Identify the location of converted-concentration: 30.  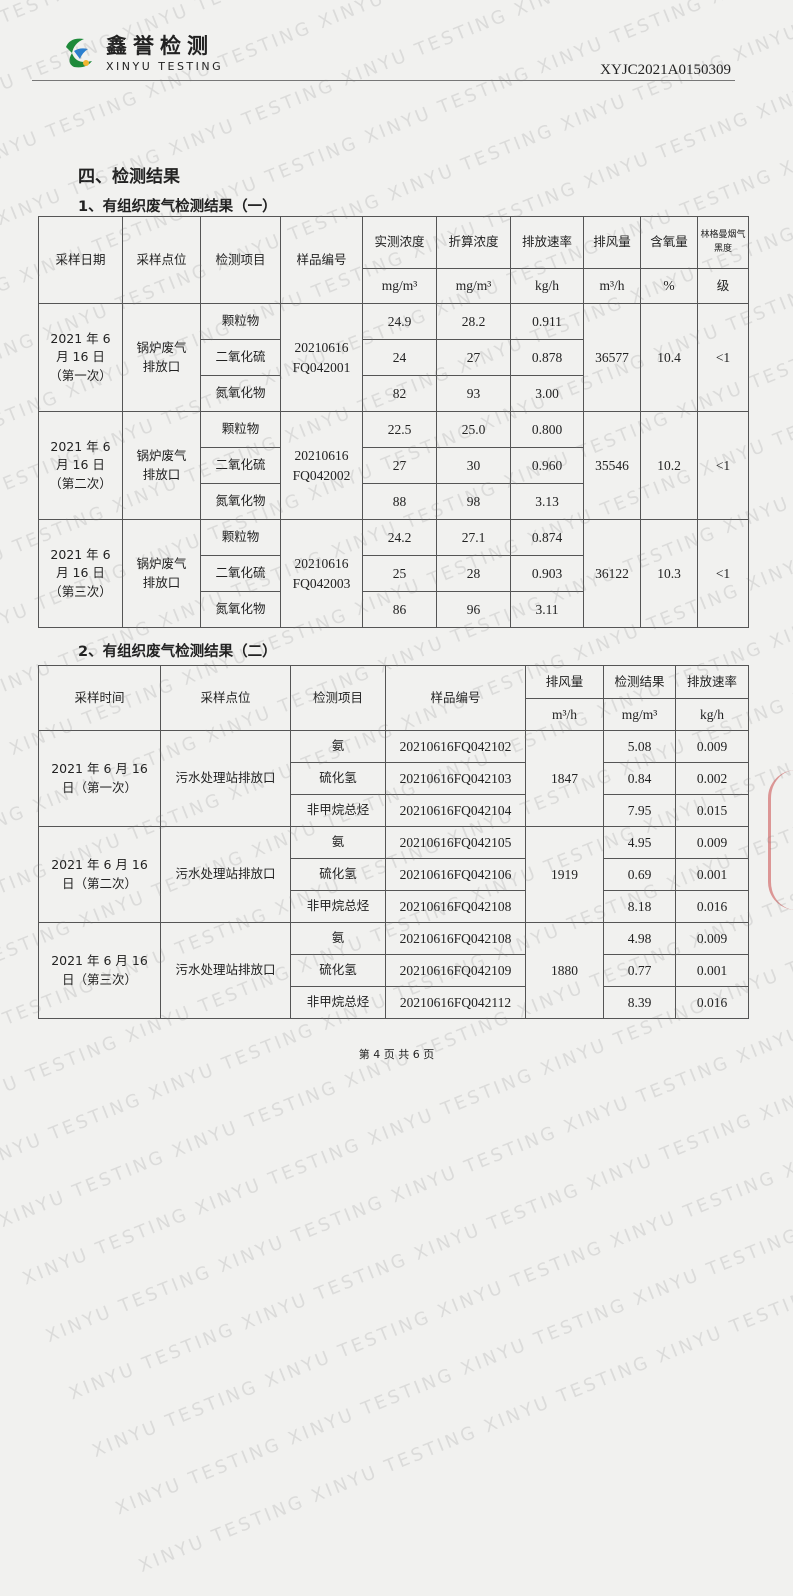
(473, 465).